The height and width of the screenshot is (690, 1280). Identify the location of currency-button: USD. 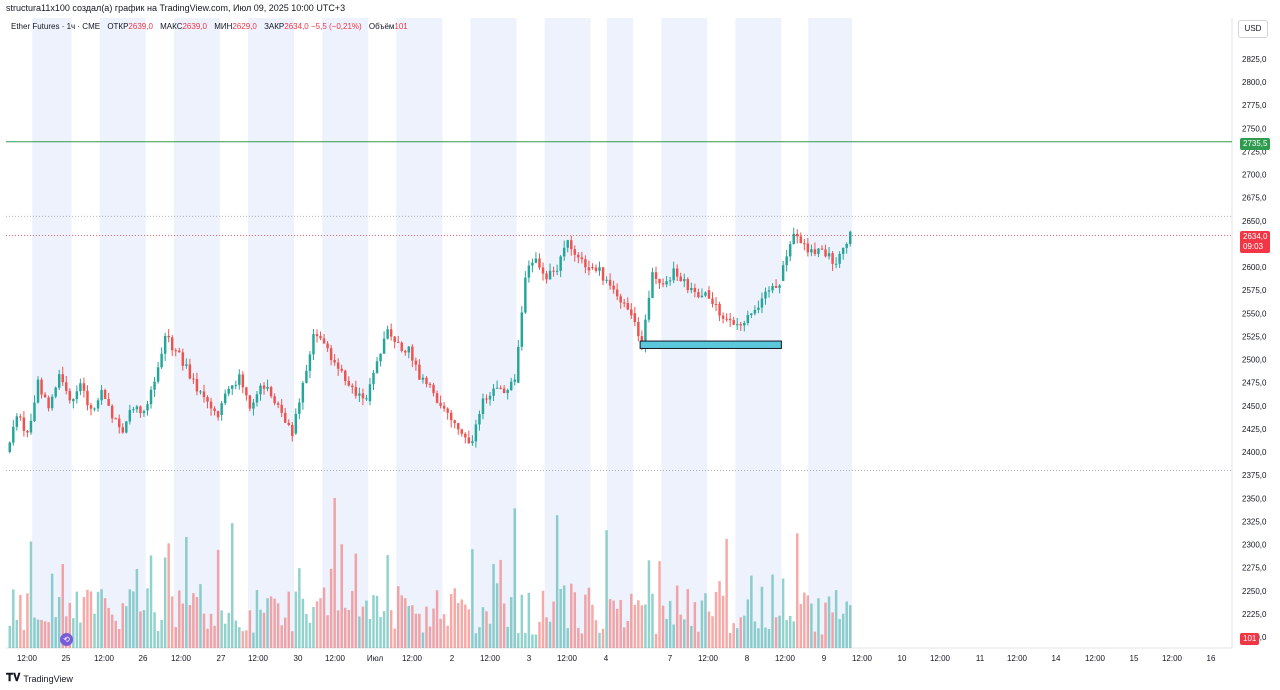
(1253, 29).